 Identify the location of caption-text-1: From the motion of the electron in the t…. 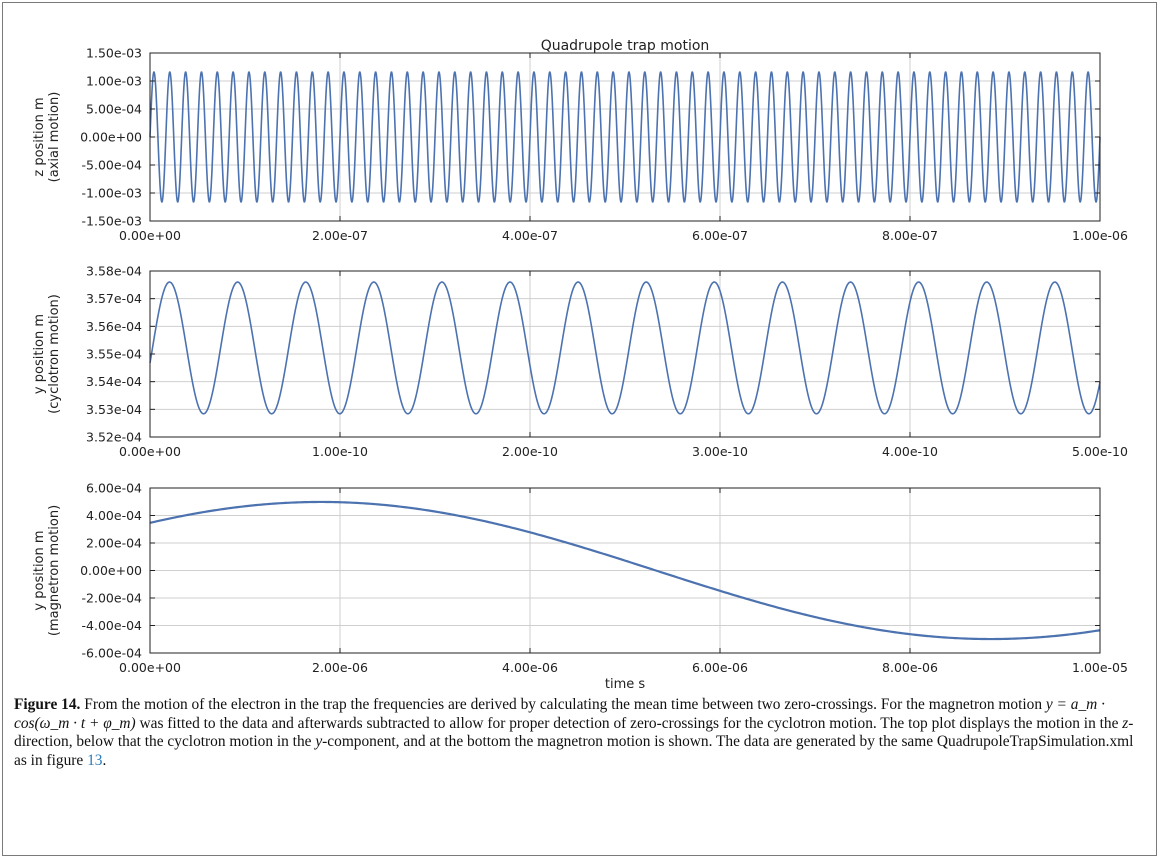
(563, 704).